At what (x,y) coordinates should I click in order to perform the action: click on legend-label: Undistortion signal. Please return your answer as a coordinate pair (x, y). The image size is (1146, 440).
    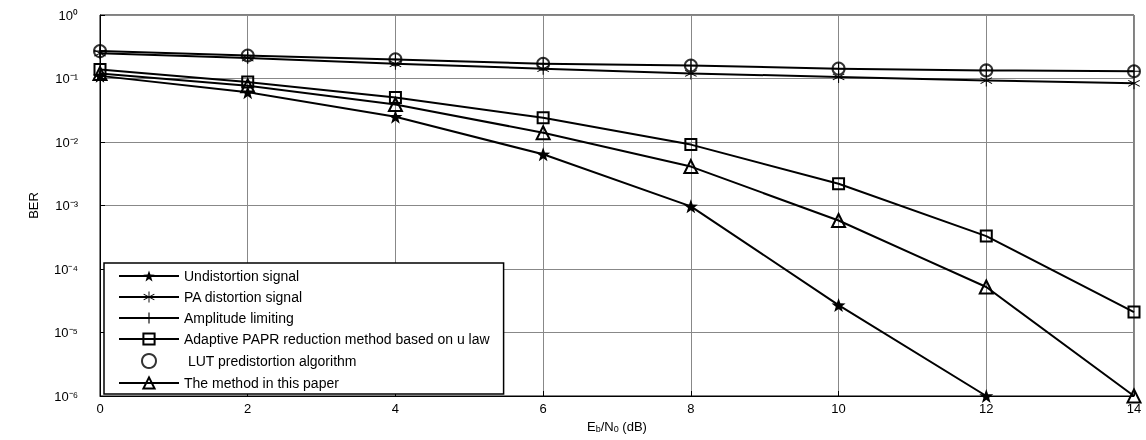
    Looking at the image, I should click on (242, 276).